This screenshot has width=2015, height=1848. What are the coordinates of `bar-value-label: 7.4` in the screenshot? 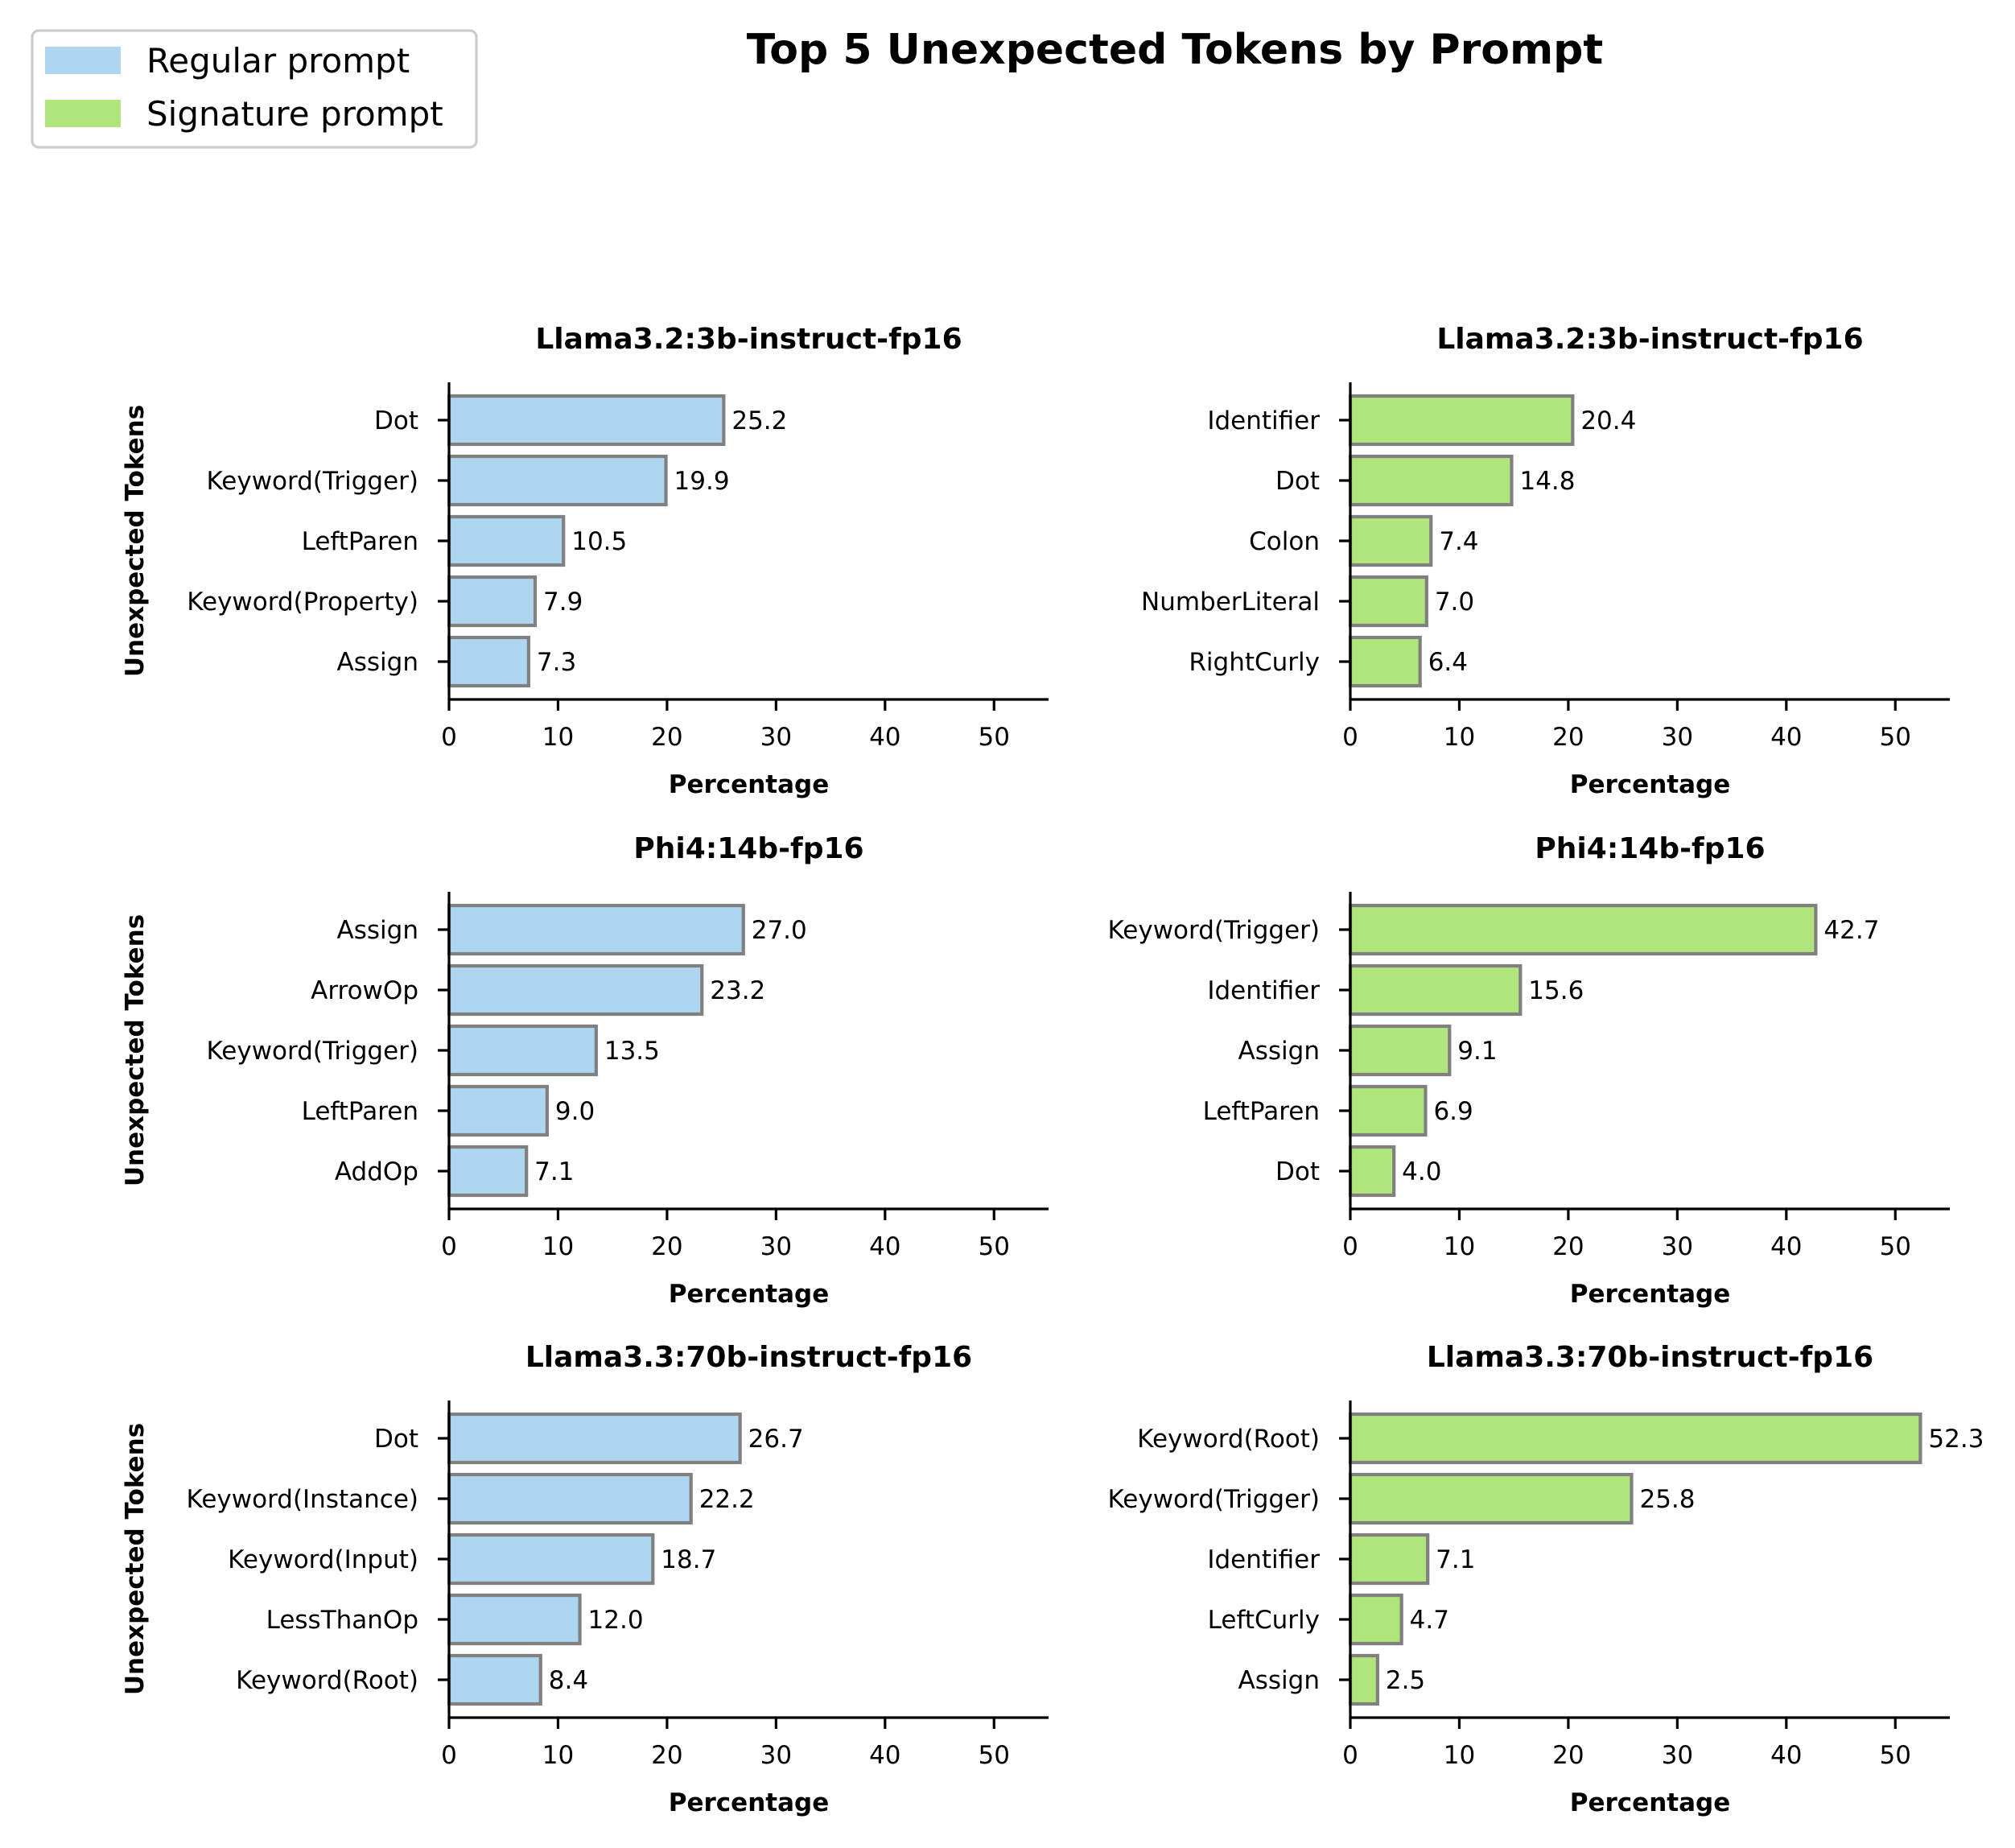 It's located at (1458, 541).